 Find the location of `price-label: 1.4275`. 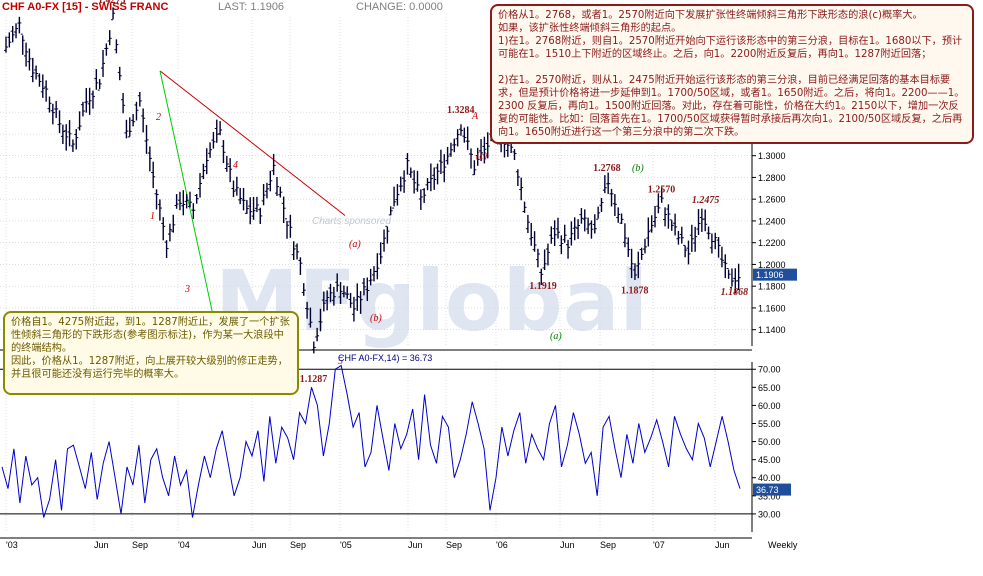

price-label: 1.4275 is located at coordinates (112, 3).